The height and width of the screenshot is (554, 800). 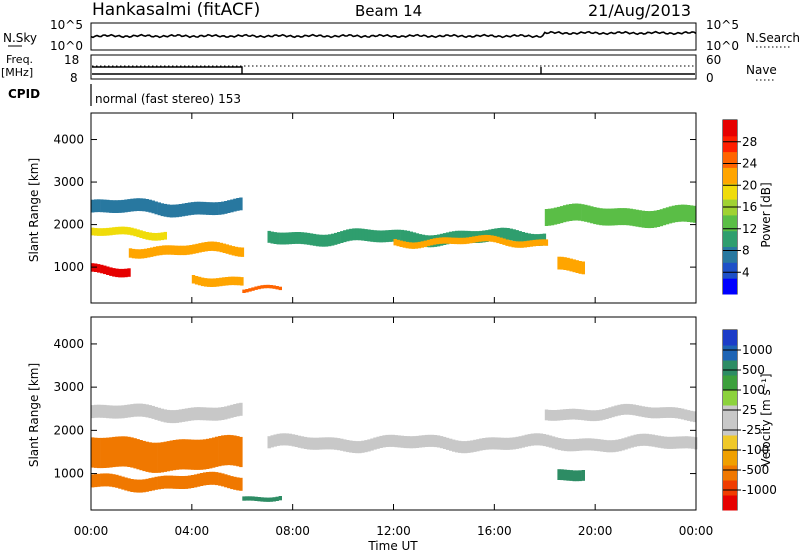 What do you see at coordinates (24, 94) in the screenshot?
I see `cpid-label: CPID` at bounding box center [24, 94].